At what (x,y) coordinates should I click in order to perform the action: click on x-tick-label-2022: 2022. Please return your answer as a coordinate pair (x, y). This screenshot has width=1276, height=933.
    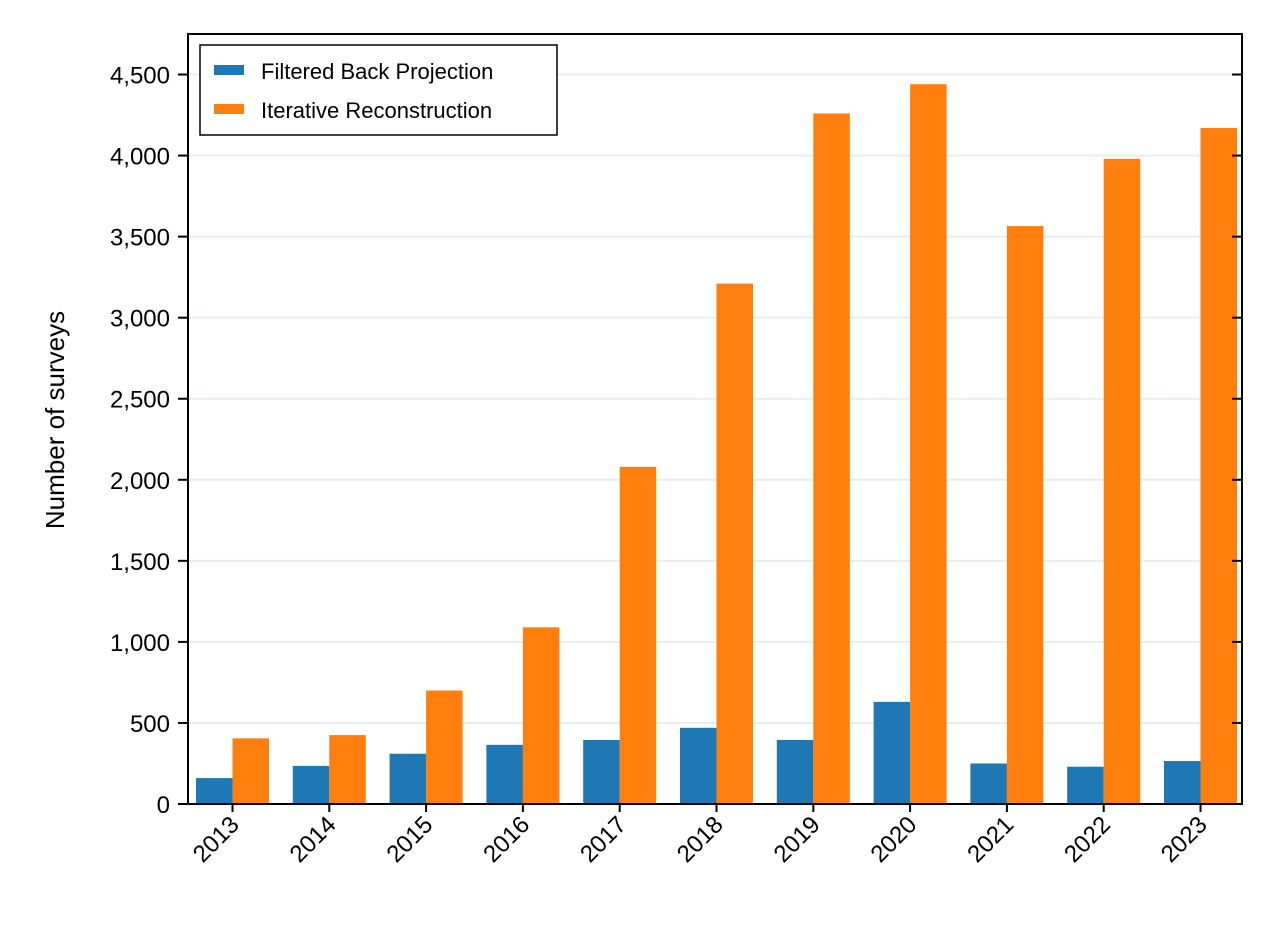
    Looking at the image, I should click on (1087, 839).